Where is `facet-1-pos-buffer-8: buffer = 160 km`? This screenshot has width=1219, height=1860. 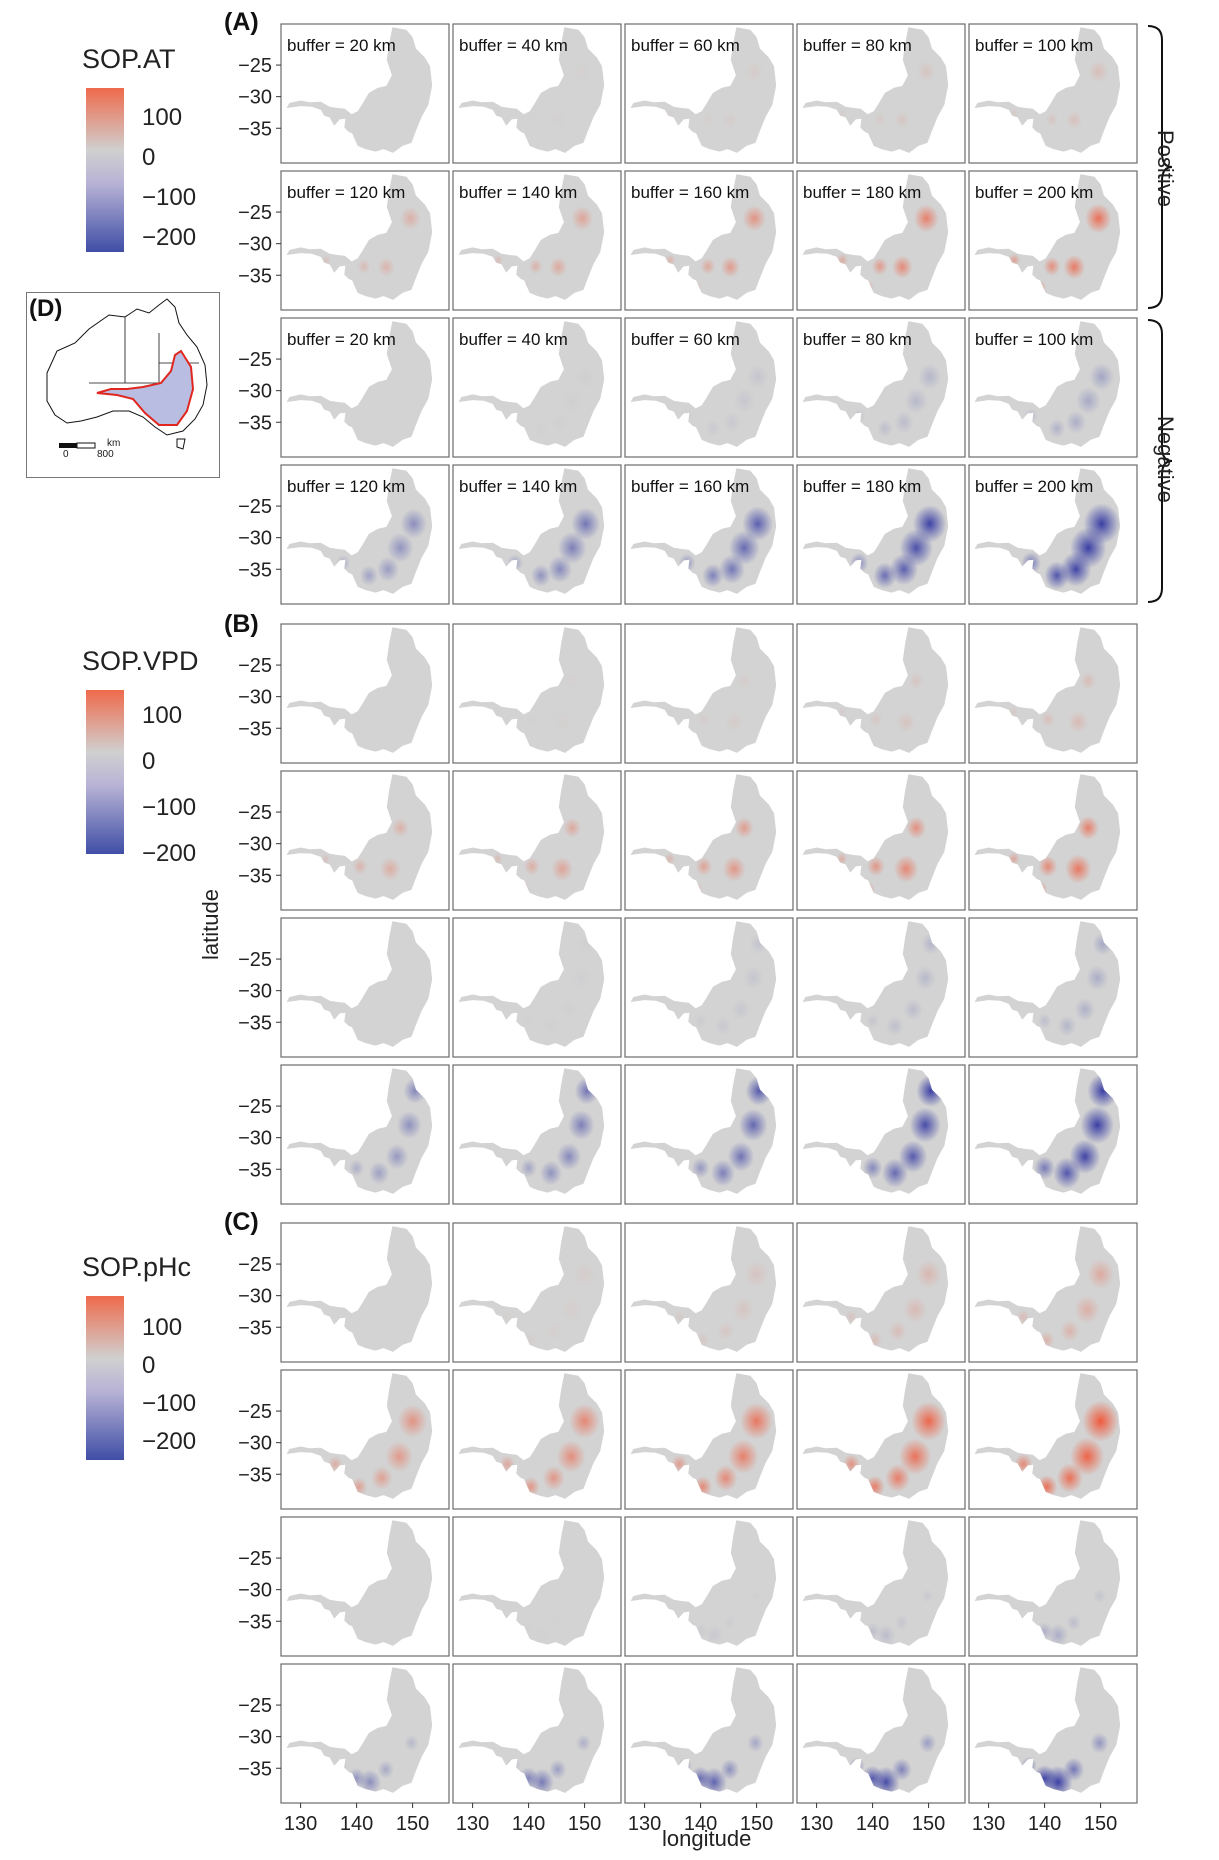 facet-1-pos-buffer-8: buffer = 160 km is located at coordinates (709, 240).